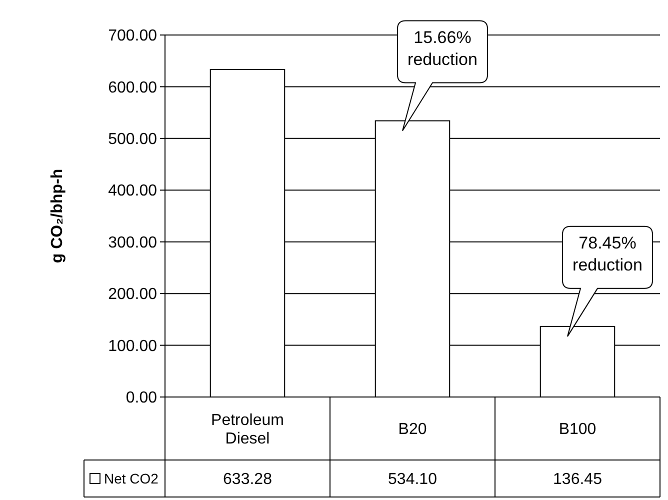 The image size is (668, 500). What do you see at coordinates (57, 216) in the screenshot?
I see `y-axis-title: g CO₂/bhp-h` at bounding box center [57, 216].